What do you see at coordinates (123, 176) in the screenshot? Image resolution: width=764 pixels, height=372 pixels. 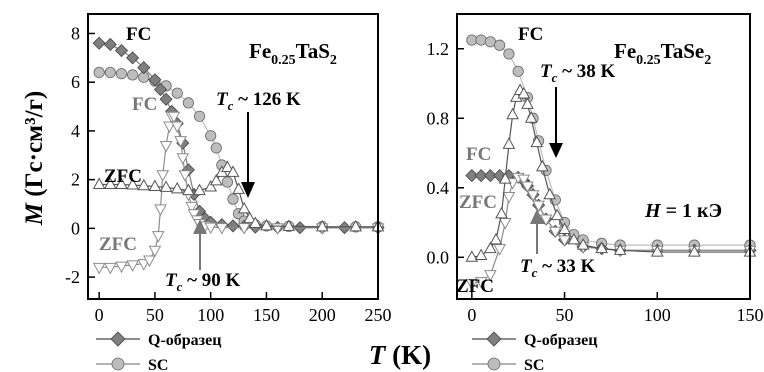 I see `annotation-zfc-top-left: ZFC` at bounding box center [123, 176].